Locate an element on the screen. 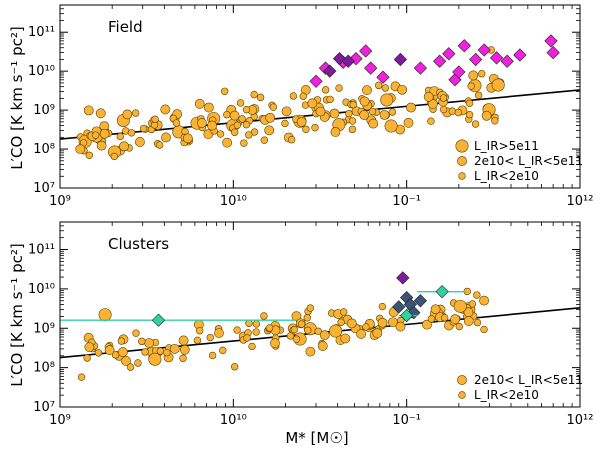 The height and width of the screenshot is (451, 600). x-tick-label: 10⁹ is located at coordinates (60, 420).